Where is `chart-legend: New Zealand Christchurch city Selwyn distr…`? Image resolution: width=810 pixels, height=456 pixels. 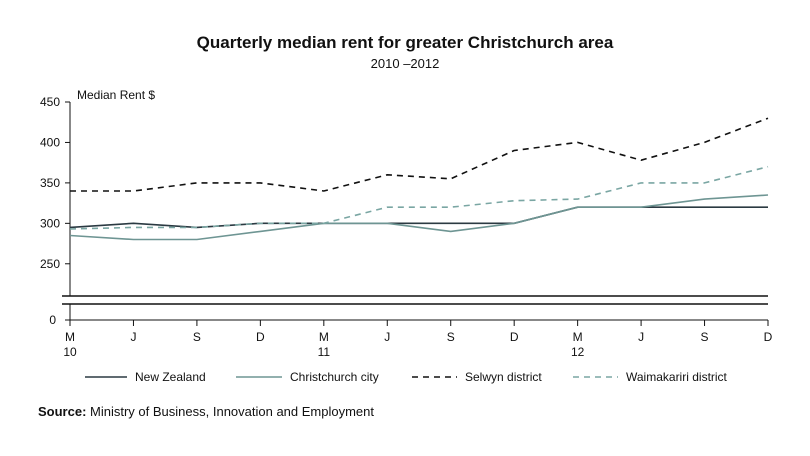
chart-legend: New Zealand Christchurch city Selwyn distr… is located at coordinates (406, 377).